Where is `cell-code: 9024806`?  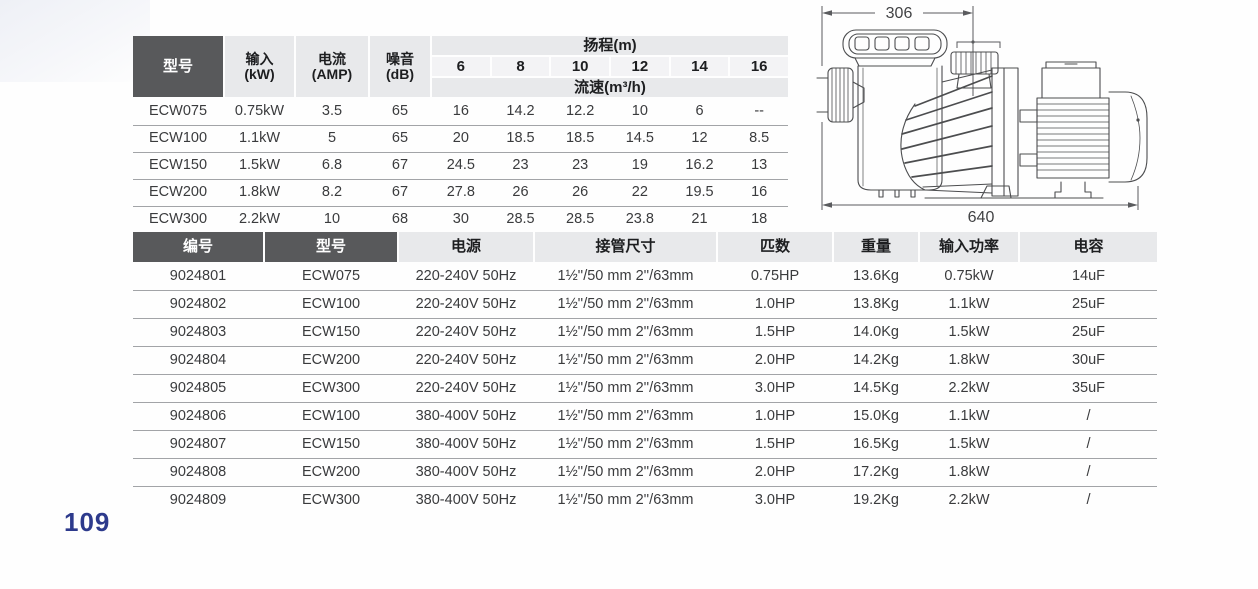 cell-code: 9024806 is located at coordinates (198, 415).